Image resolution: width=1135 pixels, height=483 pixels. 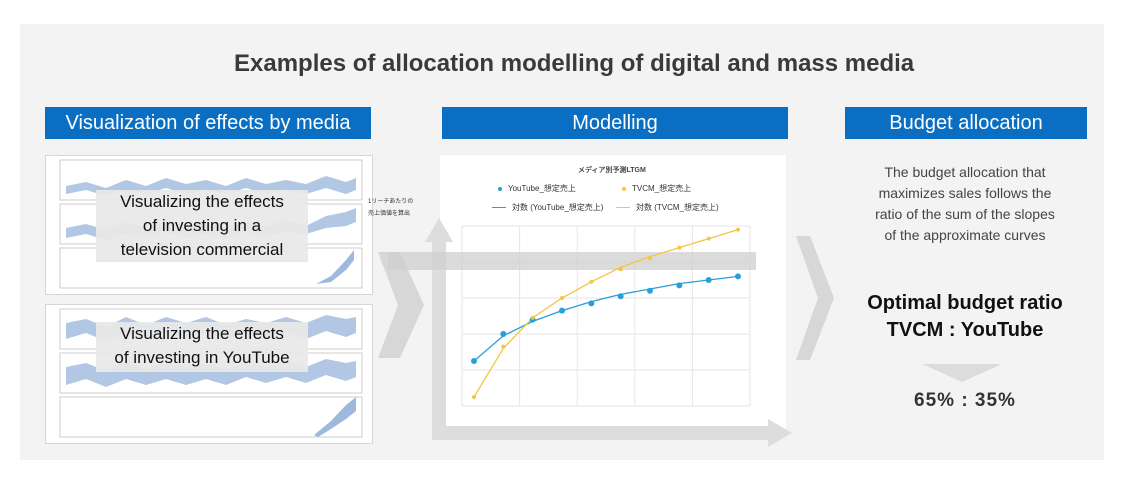 I want to click on legend-youtube-fit: 対数 (YouTube_想定売上), so click(x=547, y=207).